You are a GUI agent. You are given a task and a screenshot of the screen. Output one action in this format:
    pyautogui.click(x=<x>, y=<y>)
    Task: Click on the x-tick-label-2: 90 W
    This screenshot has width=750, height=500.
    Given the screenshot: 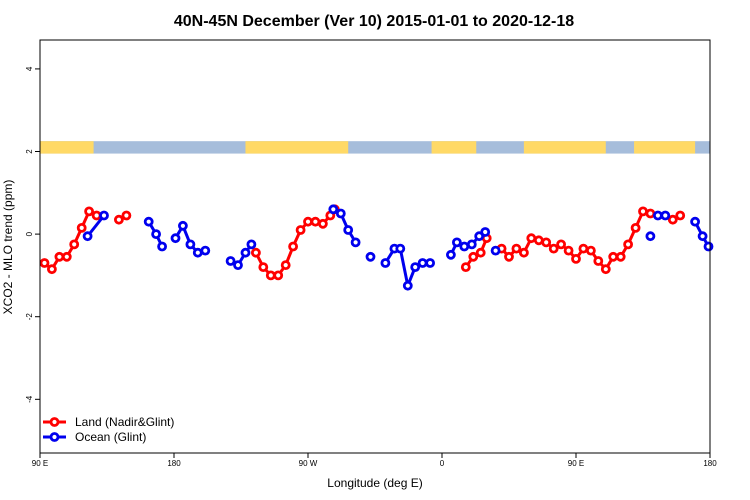 What is the action you would take?
    pyautogui.click(x=308, y=463)
    